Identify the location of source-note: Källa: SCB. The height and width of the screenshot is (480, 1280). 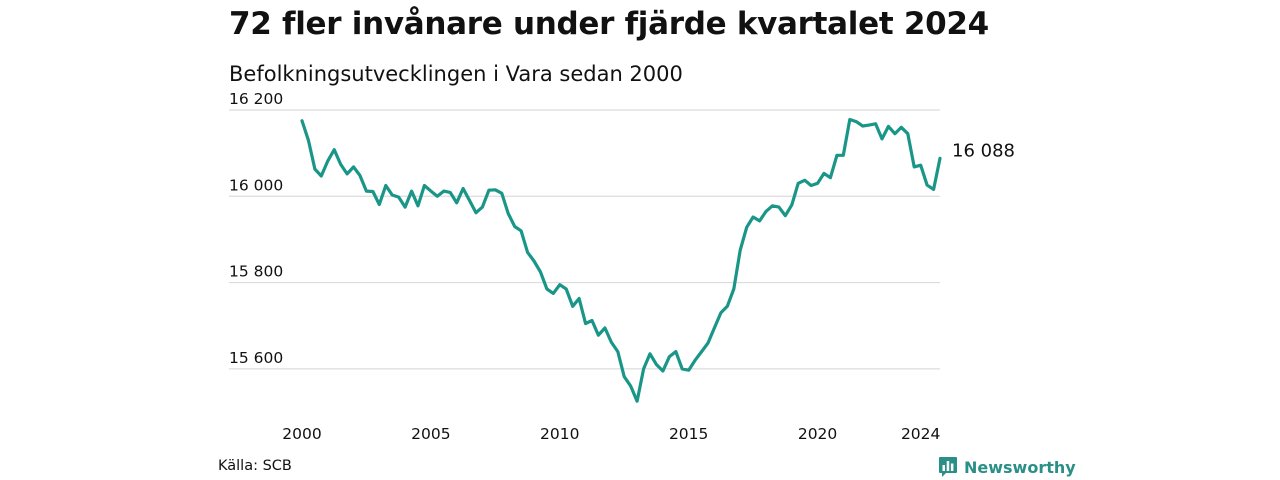
(255, 466).